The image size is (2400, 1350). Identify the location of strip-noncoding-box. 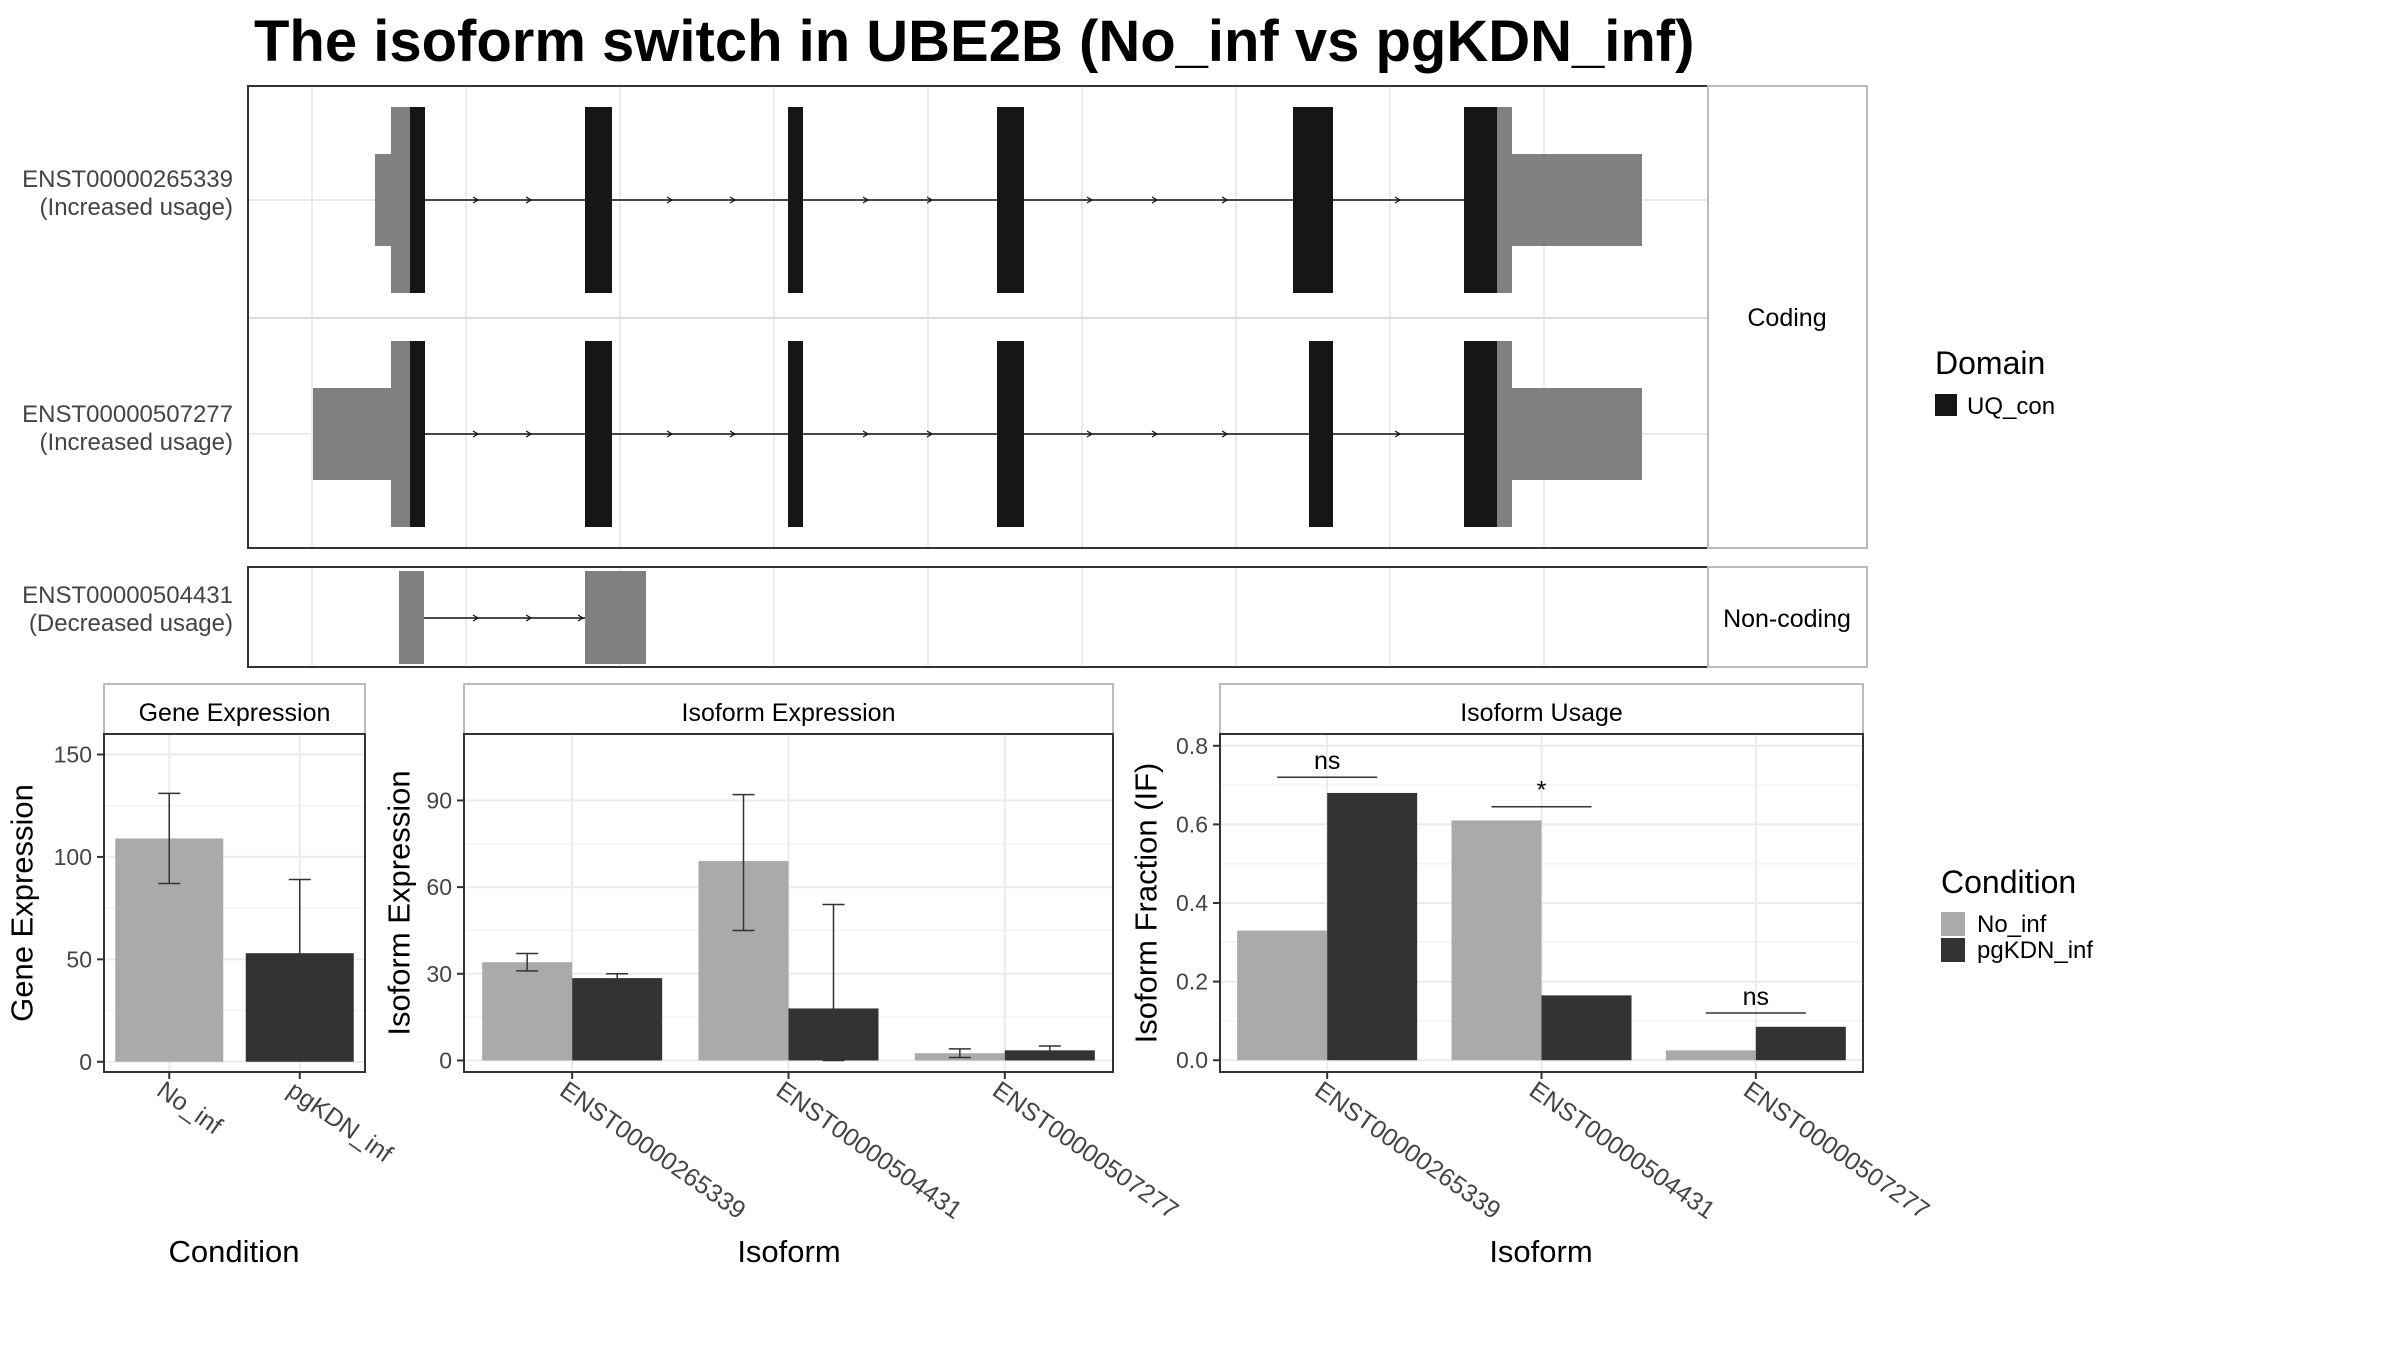
(1787, 617).